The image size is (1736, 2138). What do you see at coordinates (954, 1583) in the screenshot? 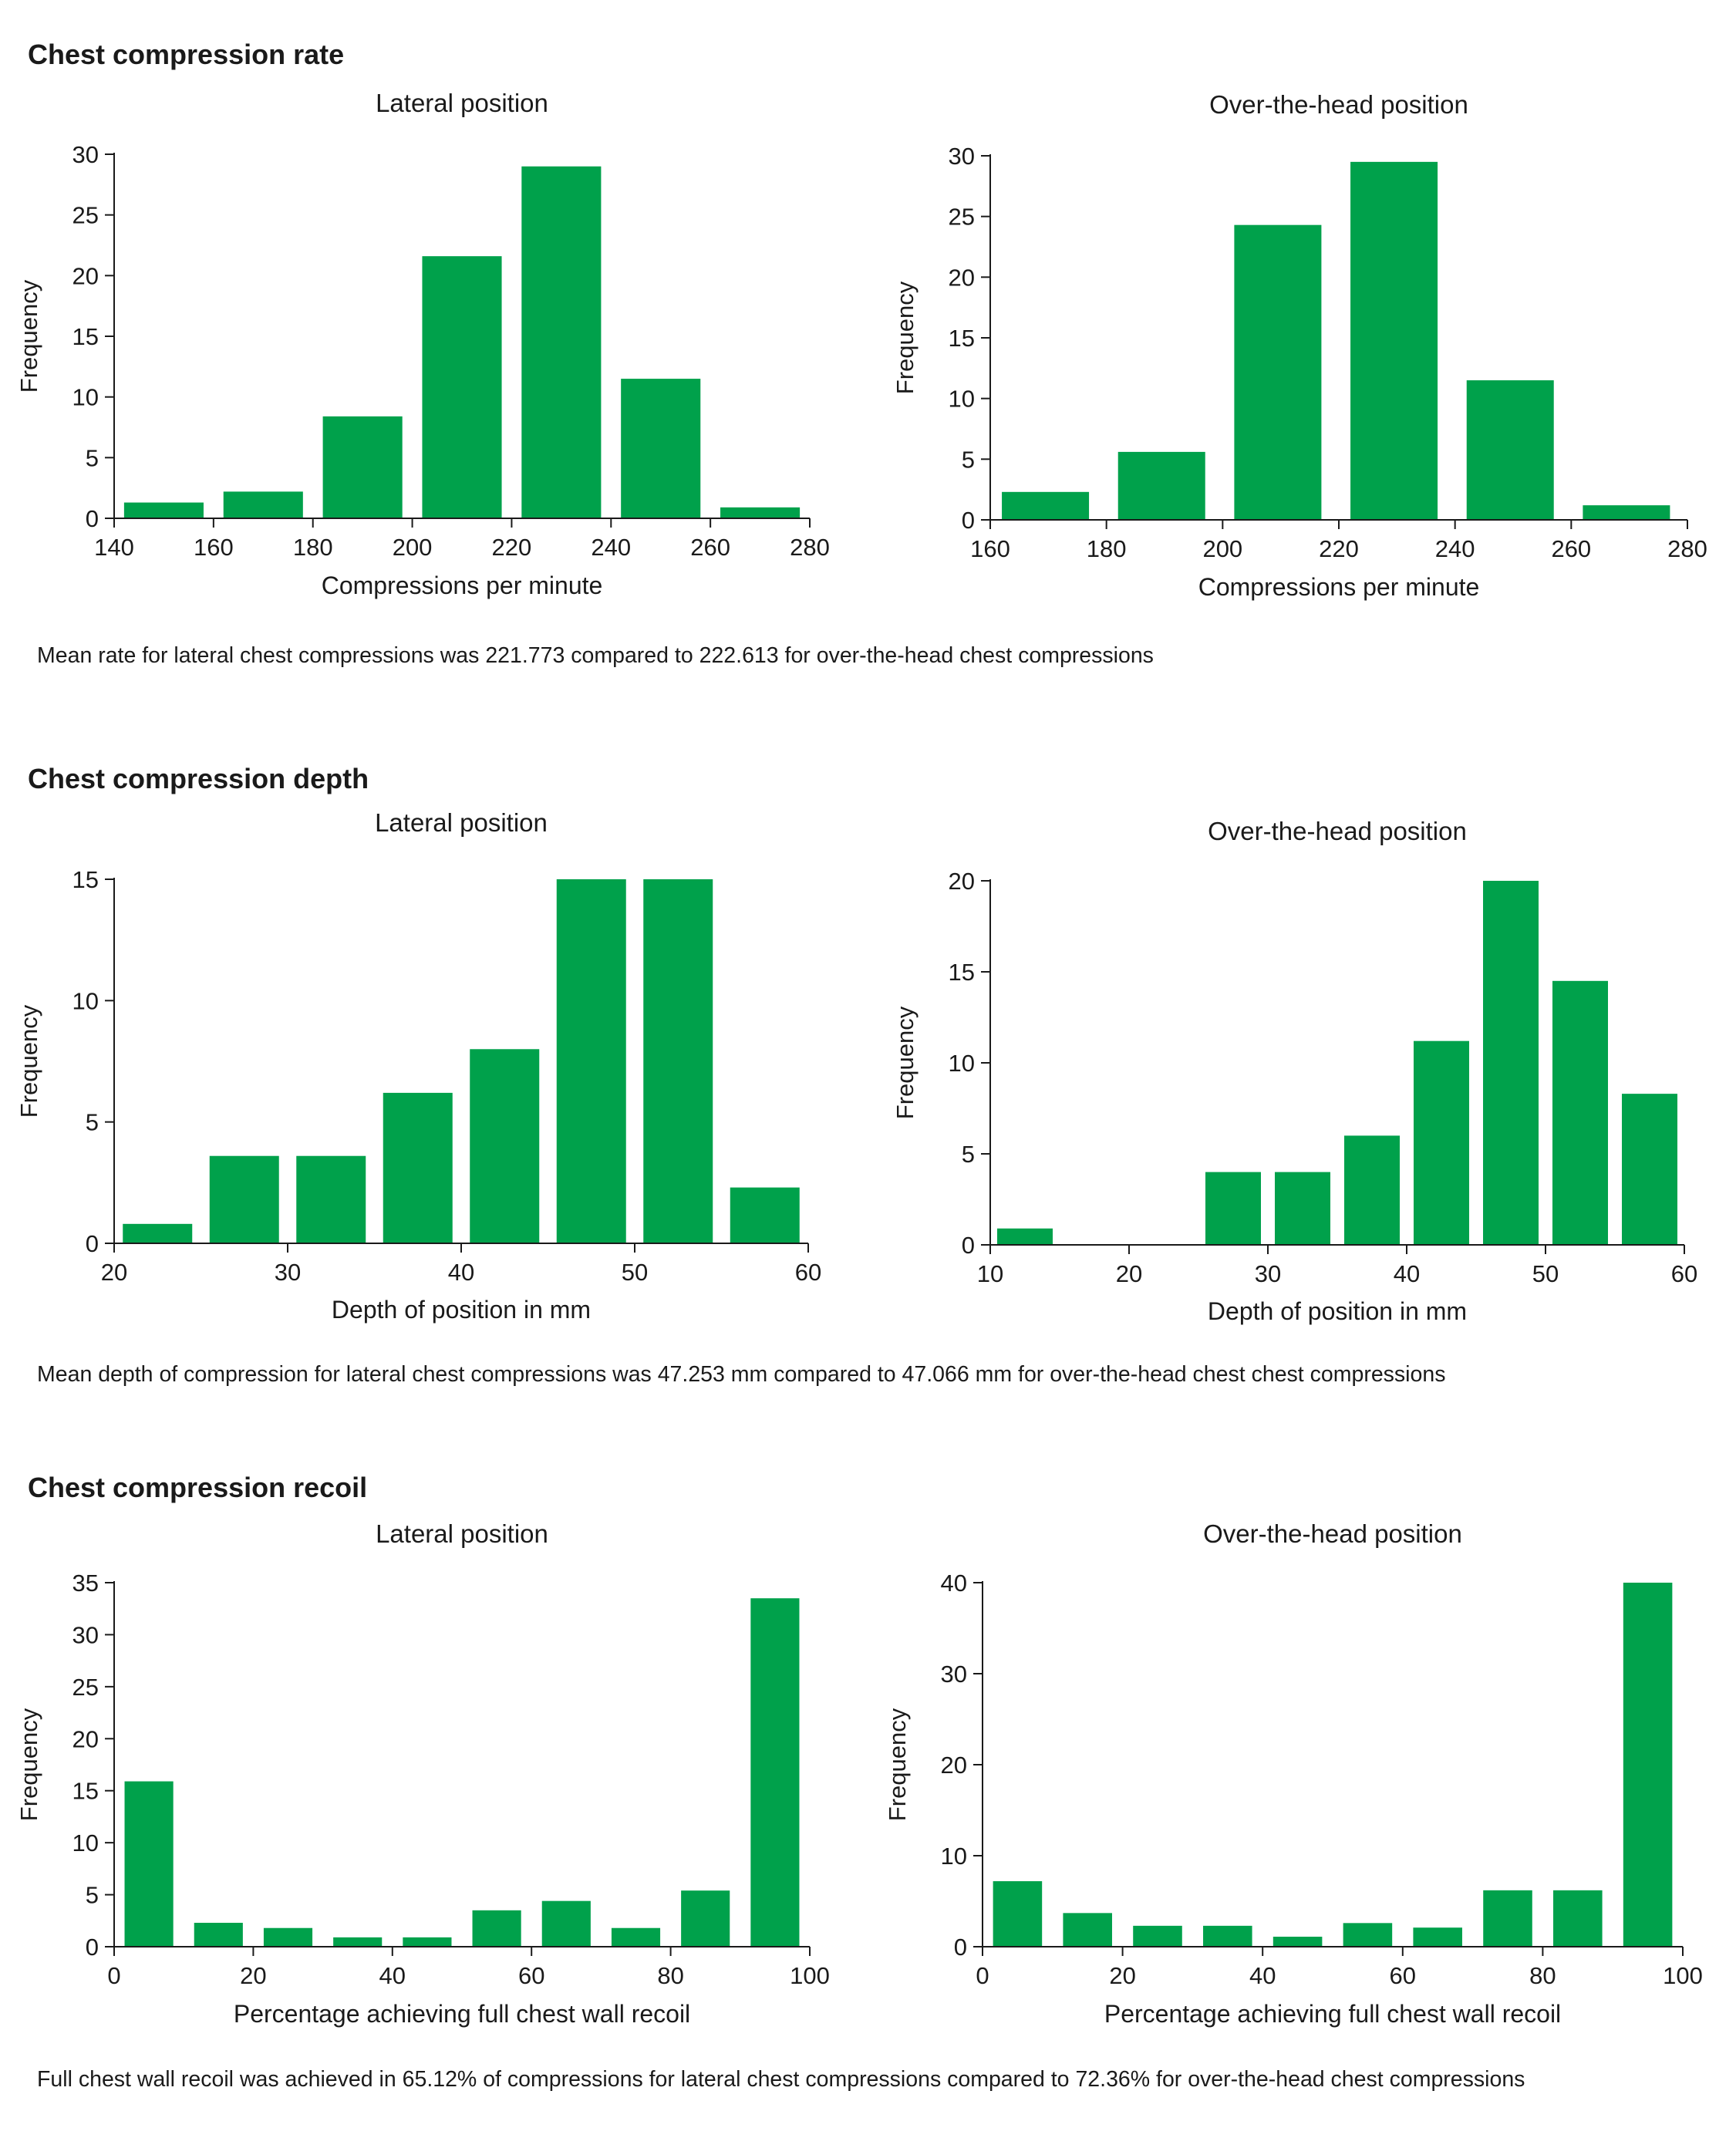
I see `y-tick-label: 40` at bounding box center [954, 1583].